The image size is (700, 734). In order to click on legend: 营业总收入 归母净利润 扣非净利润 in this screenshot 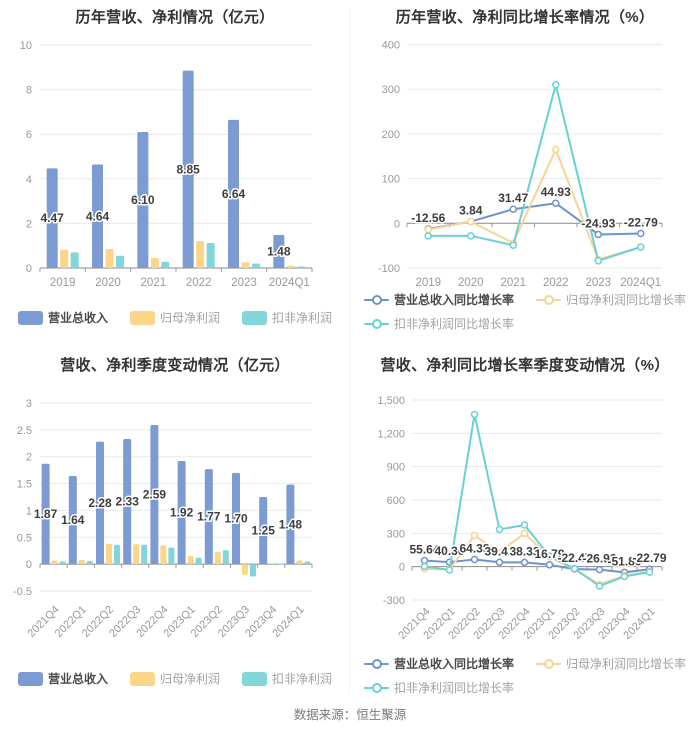, I will do `click(175, 678)`.